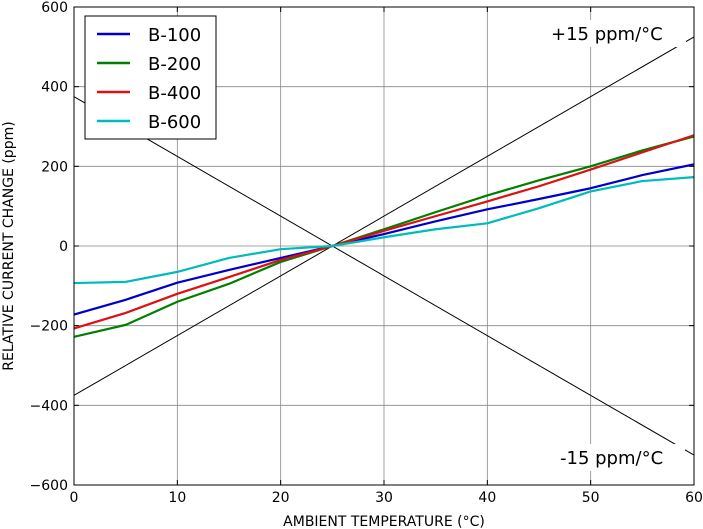 The height and width of the screenshot is (529, 703). I want to click on reference-line-label: +15 ppm/°C, so click(607, 34).